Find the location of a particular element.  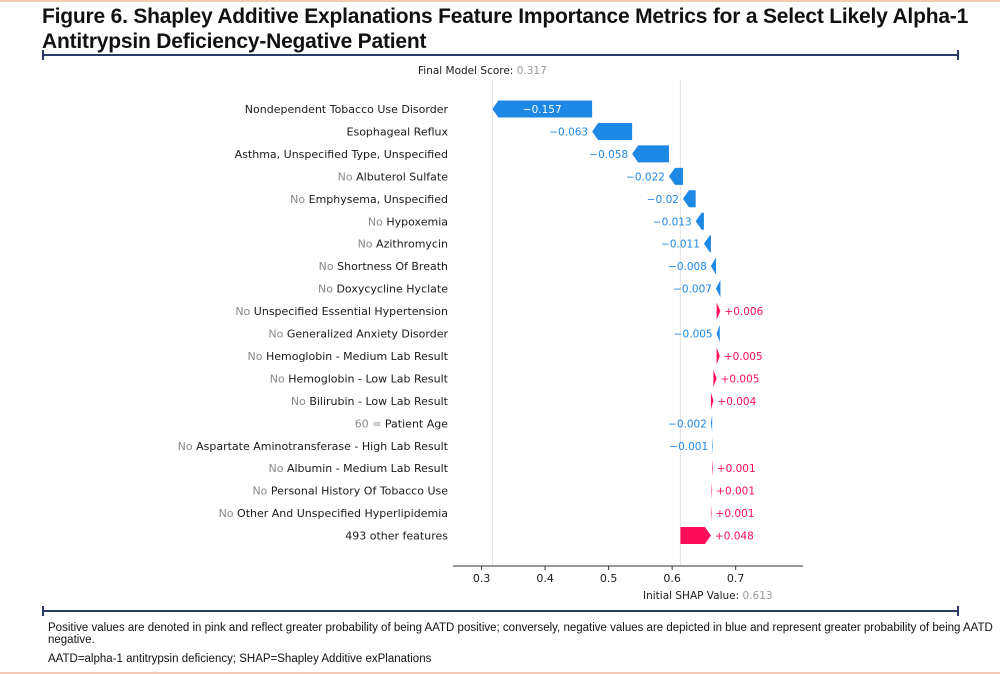

feature-name: Emphysema, Unspecified is located at coordinates (378, 199).